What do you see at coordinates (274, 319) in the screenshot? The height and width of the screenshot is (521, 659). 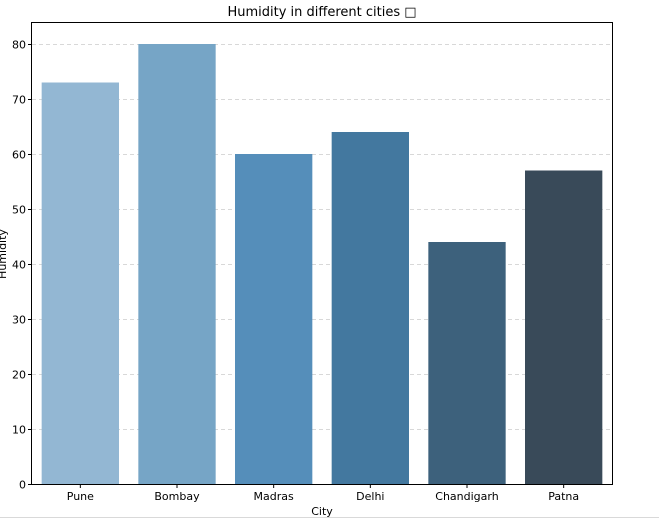 I see `bar-madras` at bounding box center [274, 319].